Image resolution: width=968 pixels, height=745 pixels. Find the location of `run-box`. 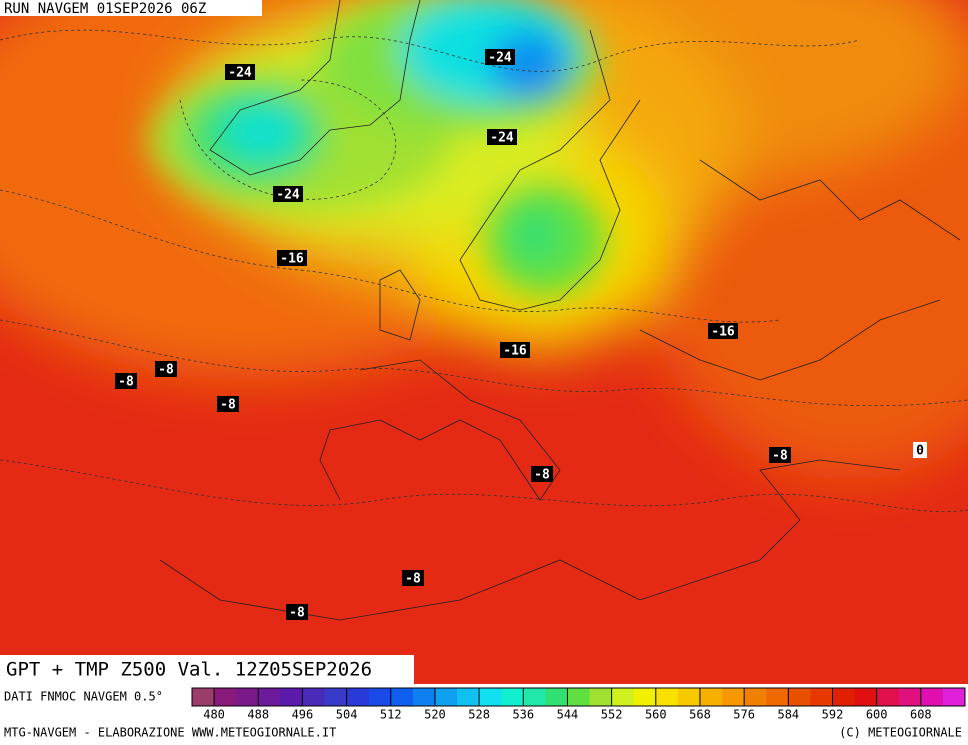

run-box is located at coordinates (131, 8).